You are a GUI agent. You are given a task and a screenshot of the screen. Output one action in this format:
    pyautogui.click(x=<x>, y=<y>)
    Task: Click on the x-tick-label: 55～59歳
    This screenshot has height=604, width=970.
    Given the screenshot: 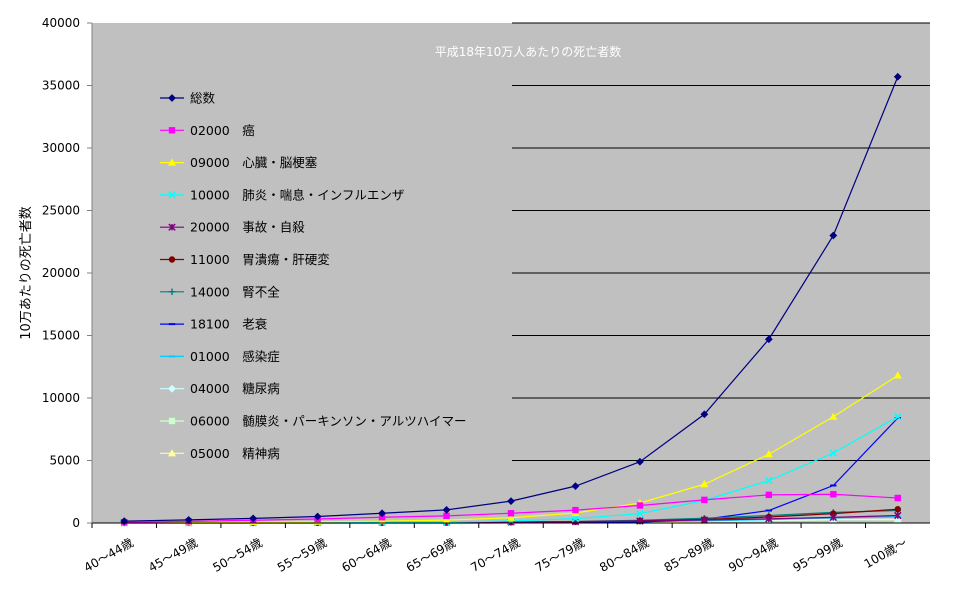 What is the action you would take?
    pyautogui.click(x=302, y=554)
    